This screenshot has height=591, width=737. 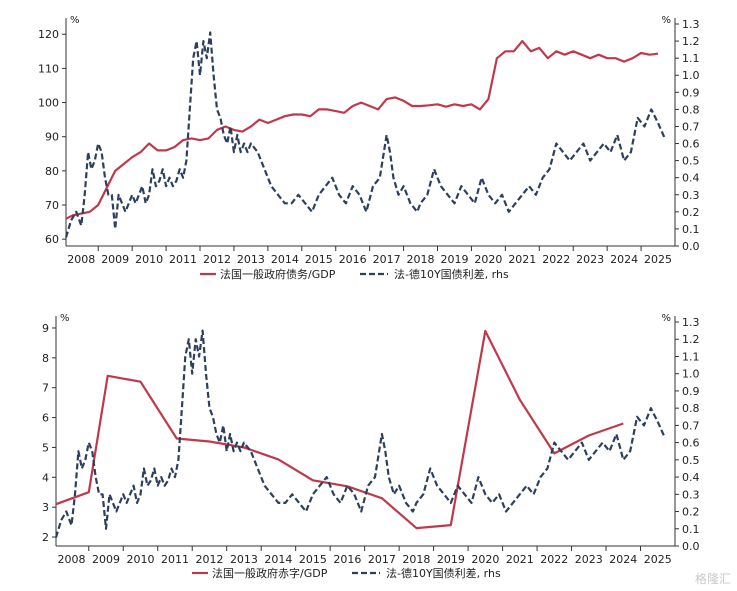 I want to click on left-tick-label: 7, so click(x=45, y=388).